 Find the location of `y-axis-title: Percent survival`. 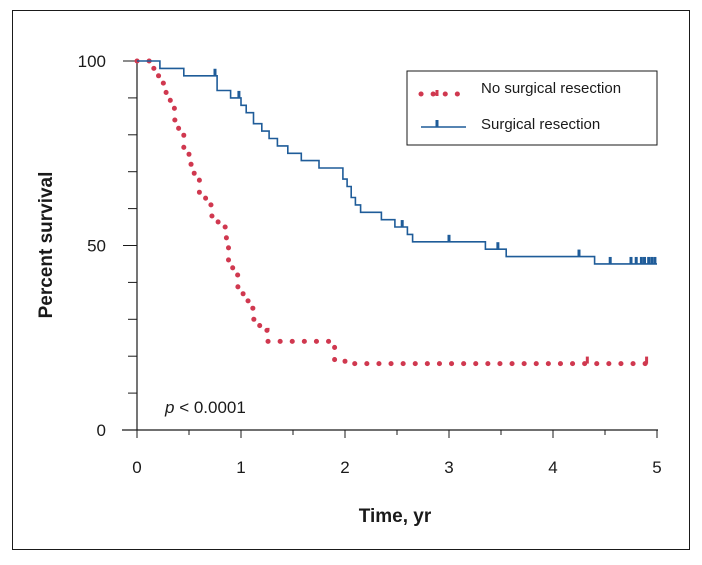

y-axis-title: Percent survival is located at coordinates (46, 245).